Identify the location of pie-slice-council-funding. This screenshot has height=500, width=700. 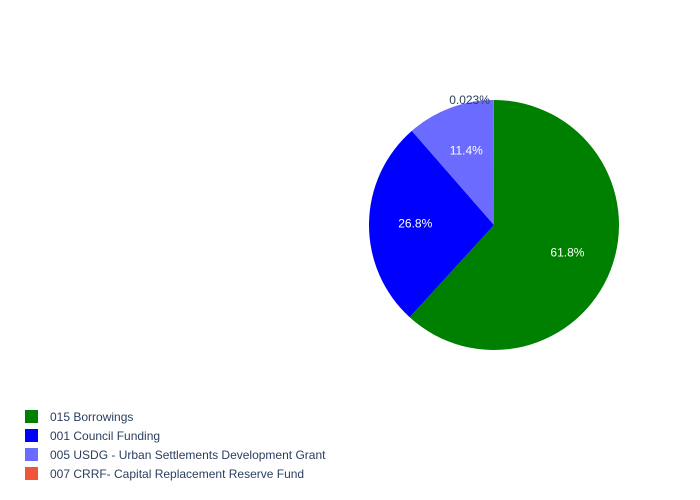
(431, 224).